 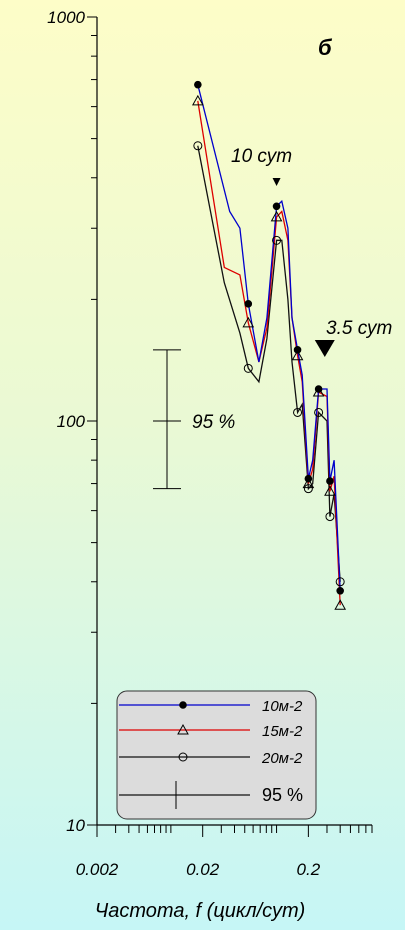 I want to click on annotation-label: 10 сут, so click(x=261, y=156).